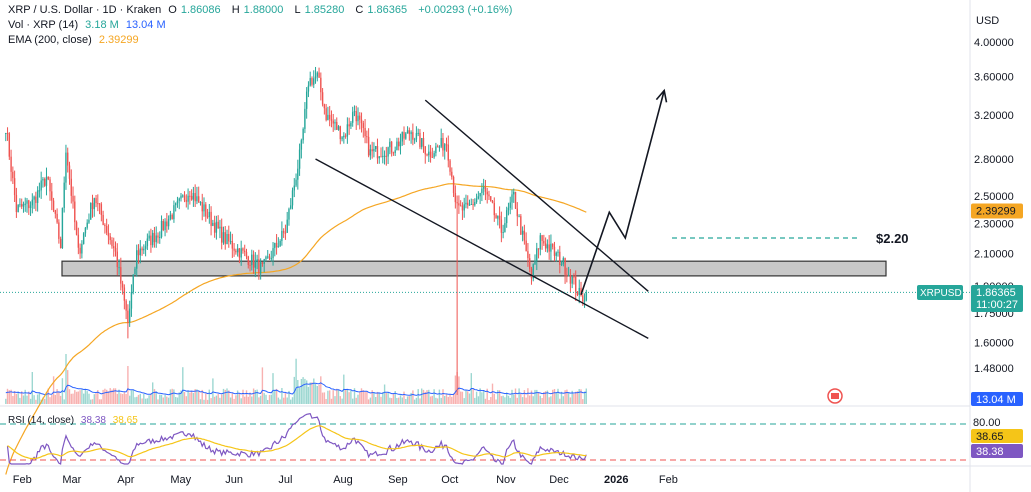 This screenshot has width=1031, height=492. I want to click on rsi-tick-80: 80.00, so click(987, 423).